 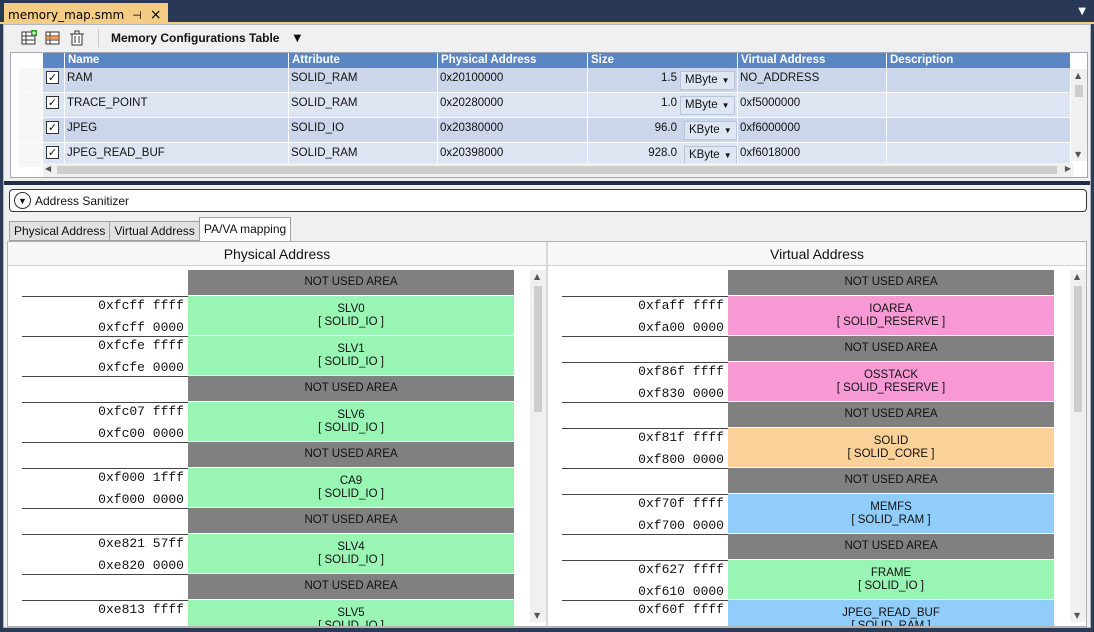 I want to click on virtual-address-cell: 0xf5000000, so click(x=812, y=105).